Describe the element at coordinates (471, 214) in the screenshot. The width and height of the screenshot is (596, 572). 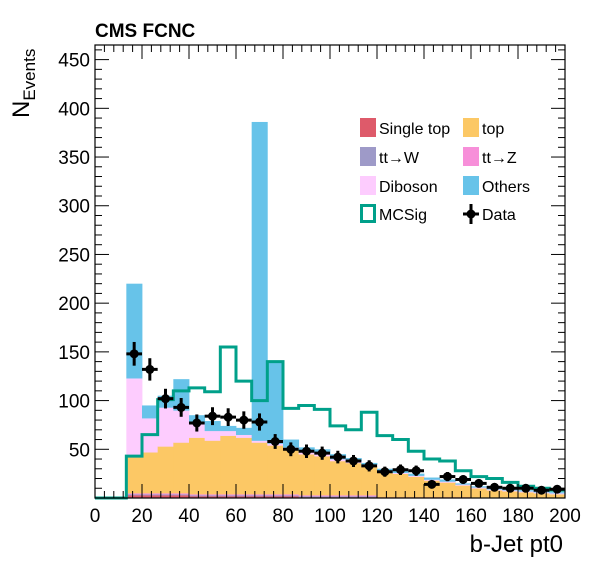
I see `legend-marker-dot` at that location.